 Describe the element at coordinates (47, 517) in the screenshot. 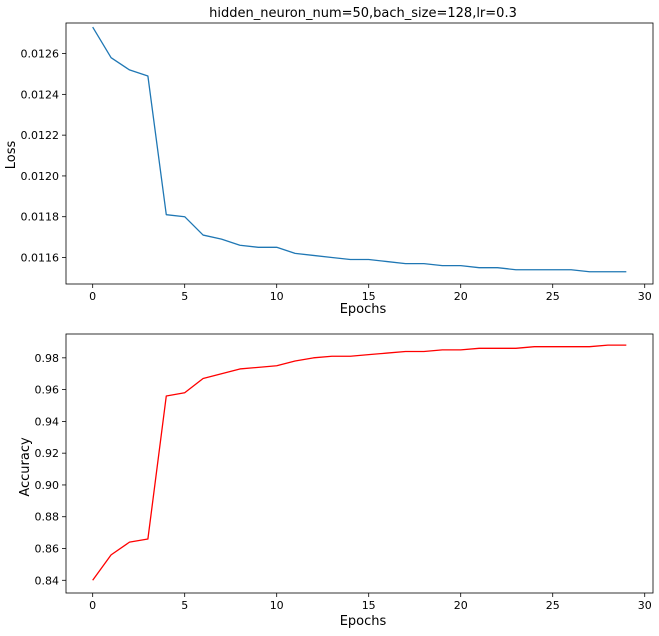

I see `accuracy-ytick-label: 0.88` at that location.